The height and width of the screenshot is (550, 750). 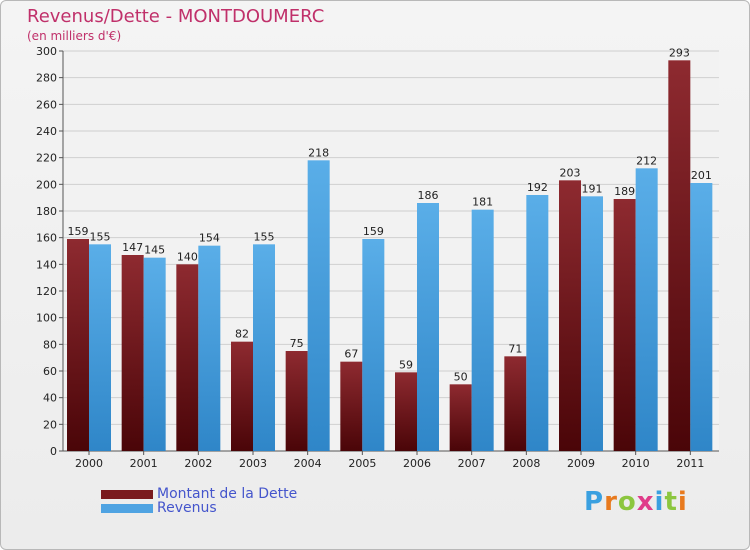 What do you see at coordinates (154, 250) in the screenshot?
I see `data-label-revenus-2001: 145` at bounding box center [154, 250].